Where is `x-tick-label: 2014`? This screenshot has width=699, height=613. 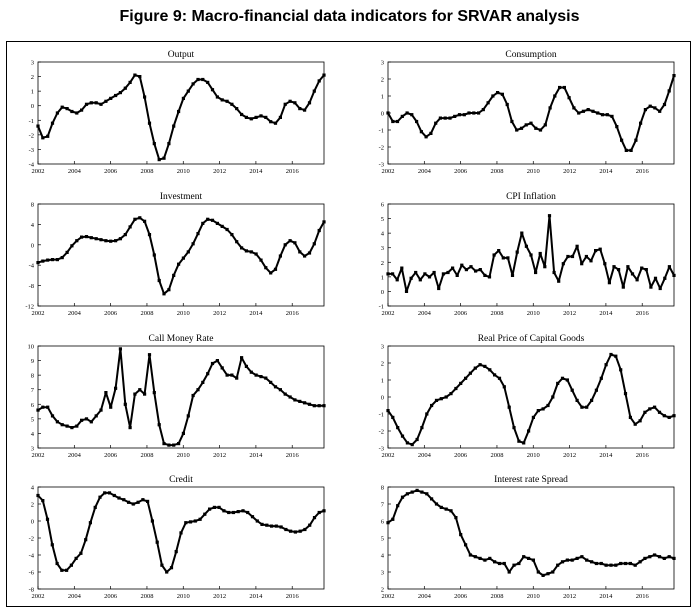
x-tick-label: 2014 is located at coordinates (256, 171).